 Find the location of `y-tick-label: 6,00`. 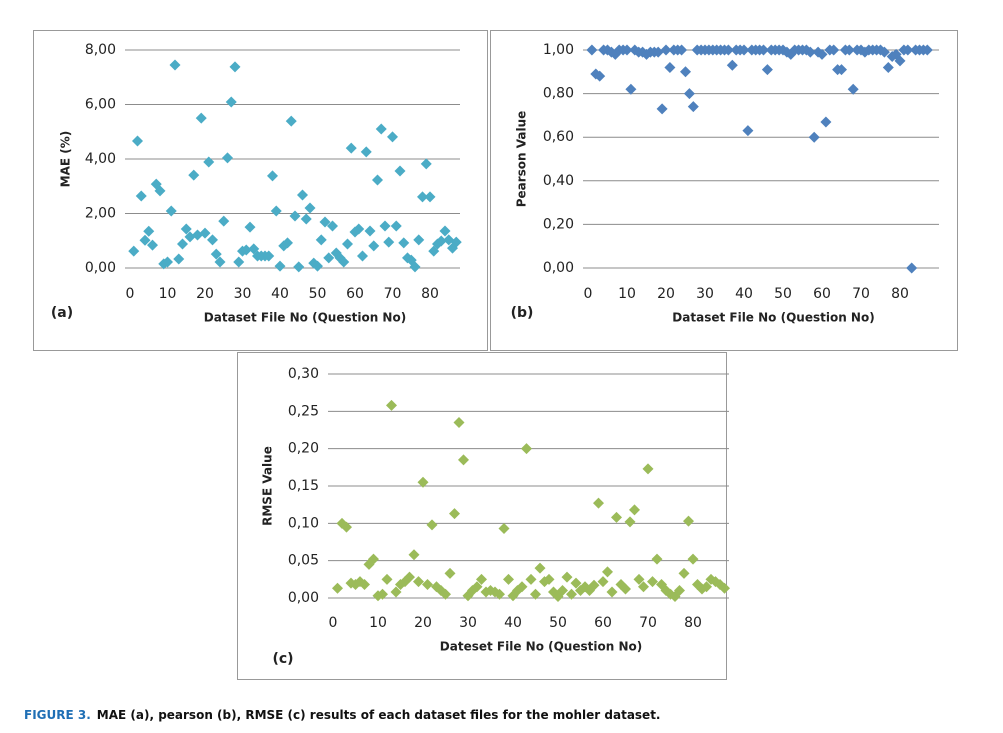

y-tick-label: 6,00 is located at coordinates (100, 105).